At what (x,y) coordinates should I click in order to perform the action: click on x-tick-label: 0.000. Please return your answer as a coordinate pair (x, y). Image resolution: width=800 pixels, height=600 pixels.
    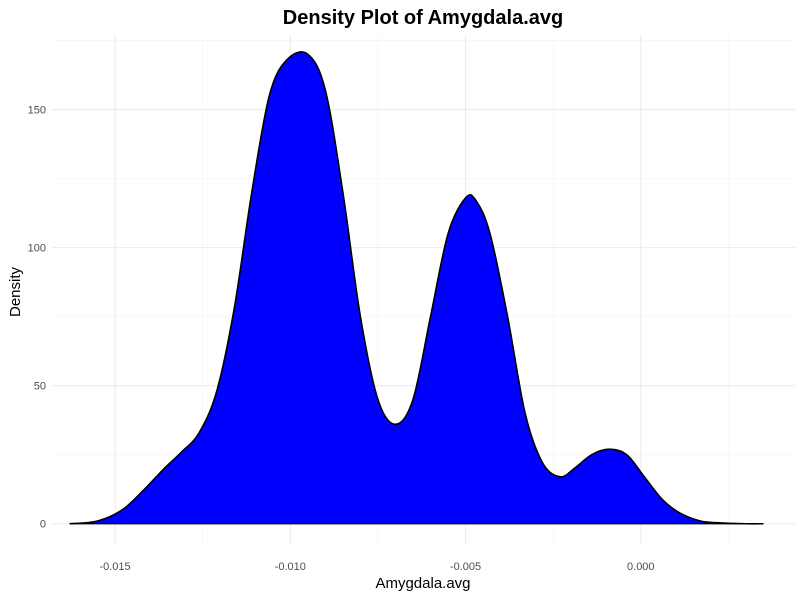
    Looking at the image, I should click on (641, 567).